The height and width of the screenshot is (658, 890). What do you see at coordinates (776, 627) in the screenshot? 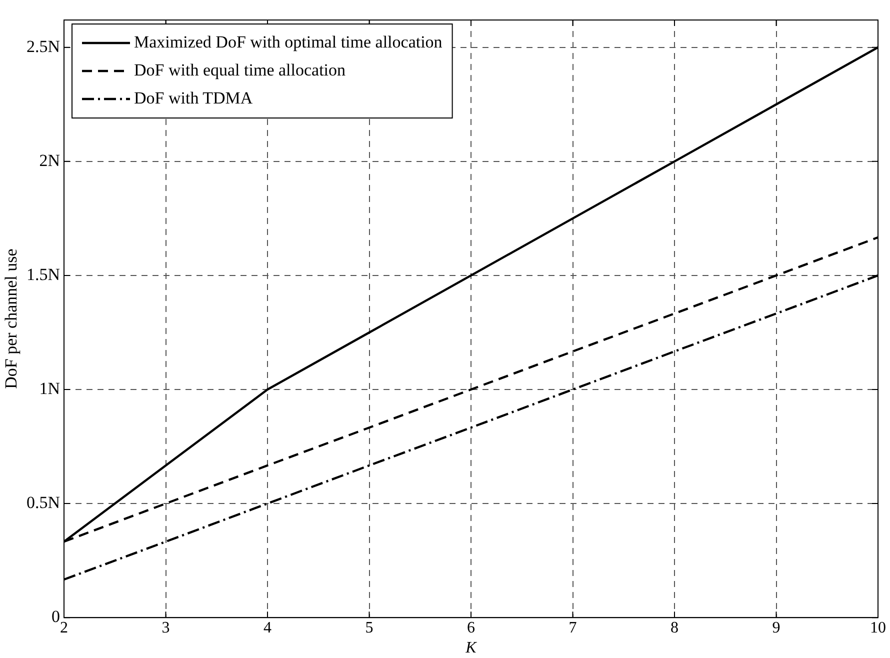
I see `x-tick-label: 9` at bounding box center [776, 627].